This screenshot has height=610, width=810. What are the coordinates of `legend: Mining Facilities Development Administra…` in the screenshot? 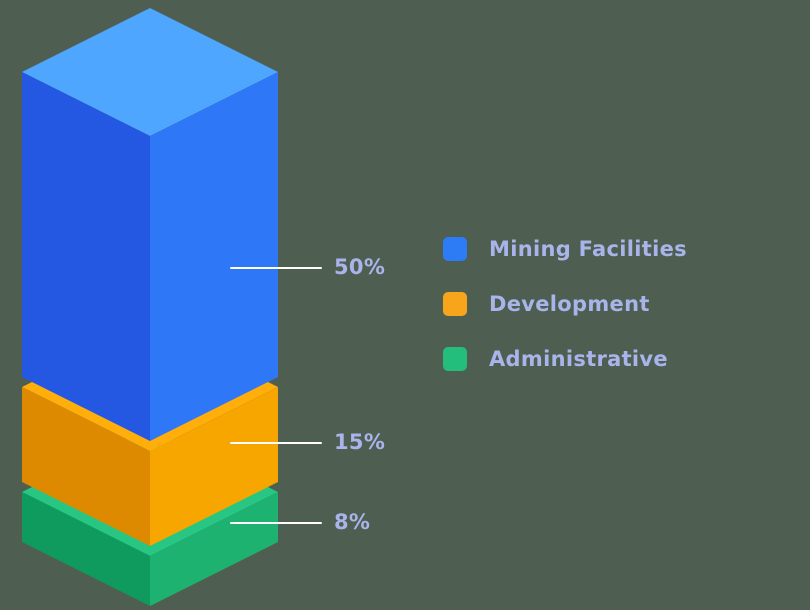 It's located at (565, 304).